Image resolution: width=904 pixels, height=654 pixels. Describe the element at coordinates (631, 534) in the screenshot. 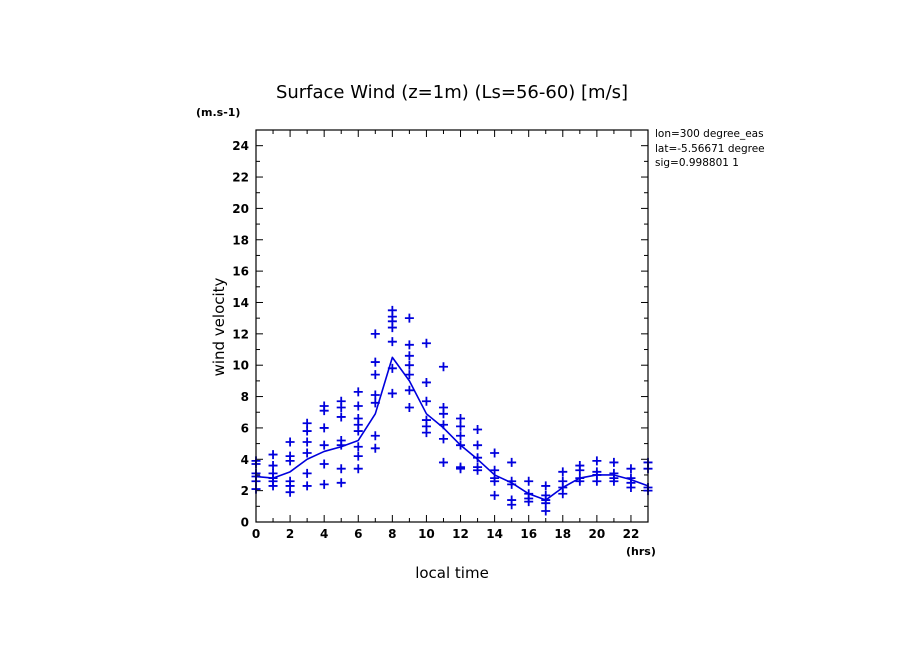

I see `x-tick-label: 22` at that location.